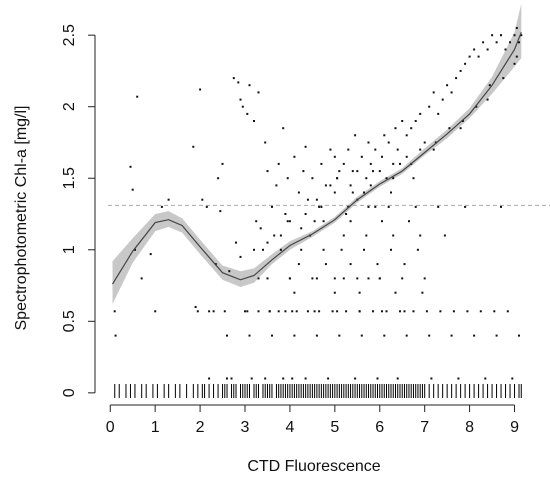 This screenshot has height=483, width=550. I want to click on y-tick-label: 0.5, so click(69, 321).